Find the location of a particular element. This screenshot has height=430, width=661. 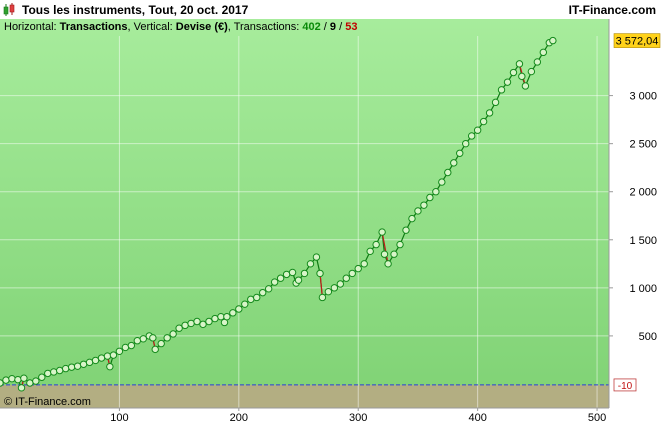

count-losing: 53 is located at coordinates (351, 27).